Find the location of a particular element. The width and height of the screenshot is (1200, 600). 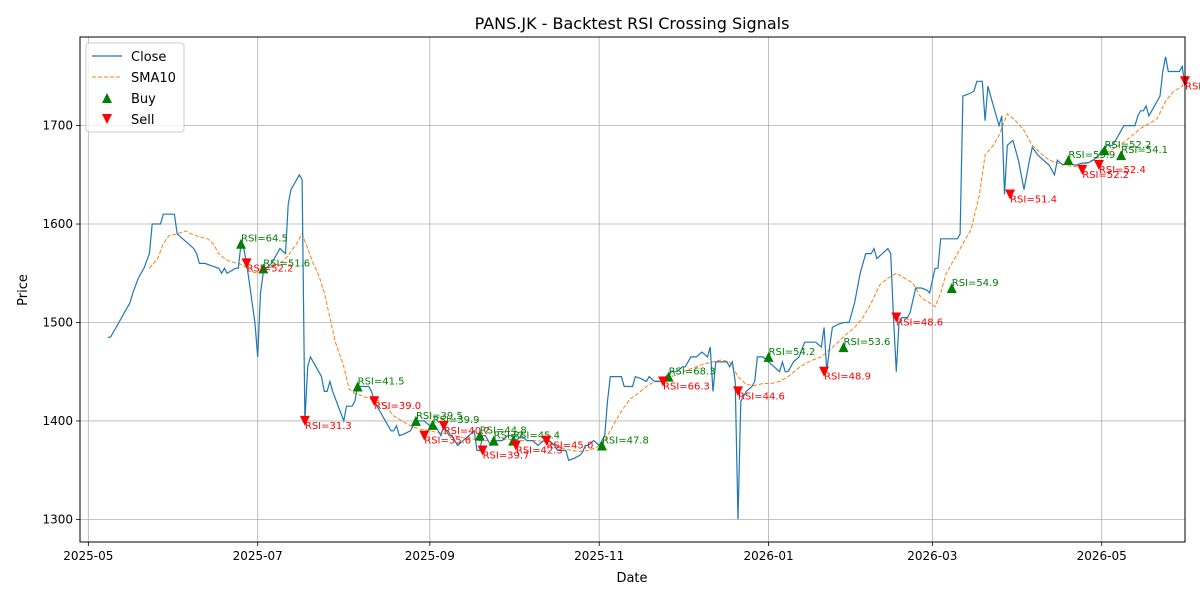

buy-label: RSI=68.3 is located at coordinates (692, 372).